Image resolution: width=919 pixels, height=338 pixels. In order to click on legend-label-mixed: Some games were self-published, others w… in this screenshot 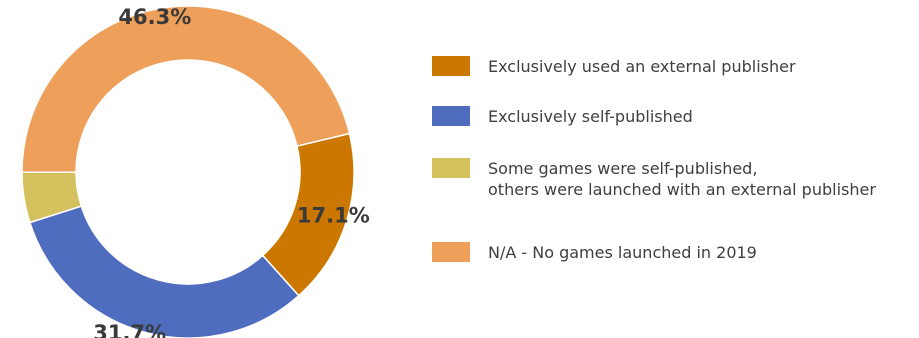, I will do `click(682, 179)`.